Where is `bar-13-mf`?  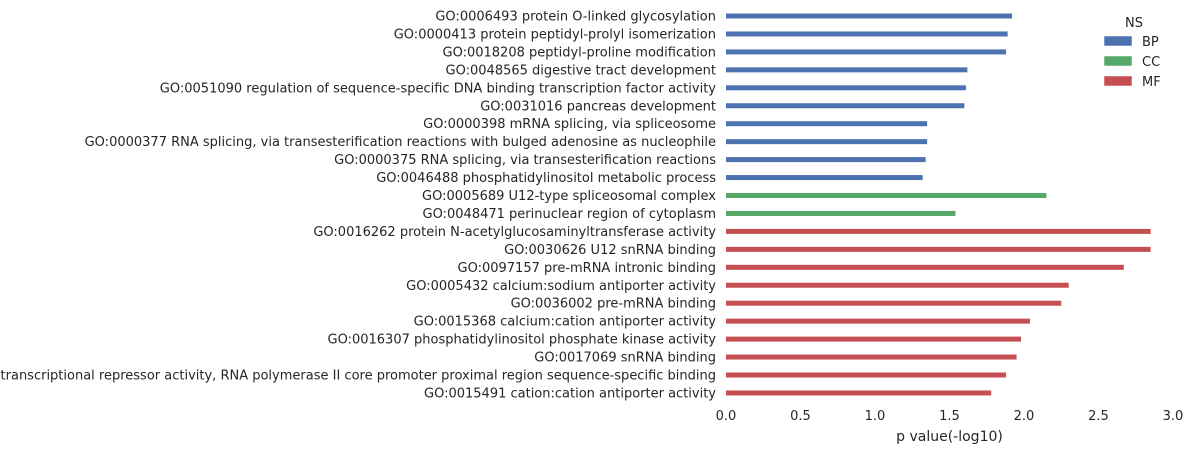 bar-13-mf is located at coordinates (938, 231).